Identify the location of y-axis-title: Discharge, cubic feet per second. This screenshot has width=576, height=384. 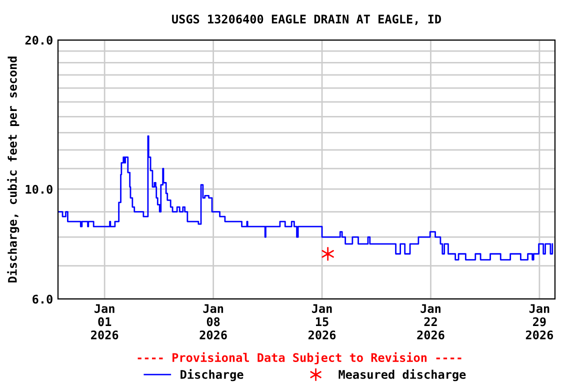
(13, 169).